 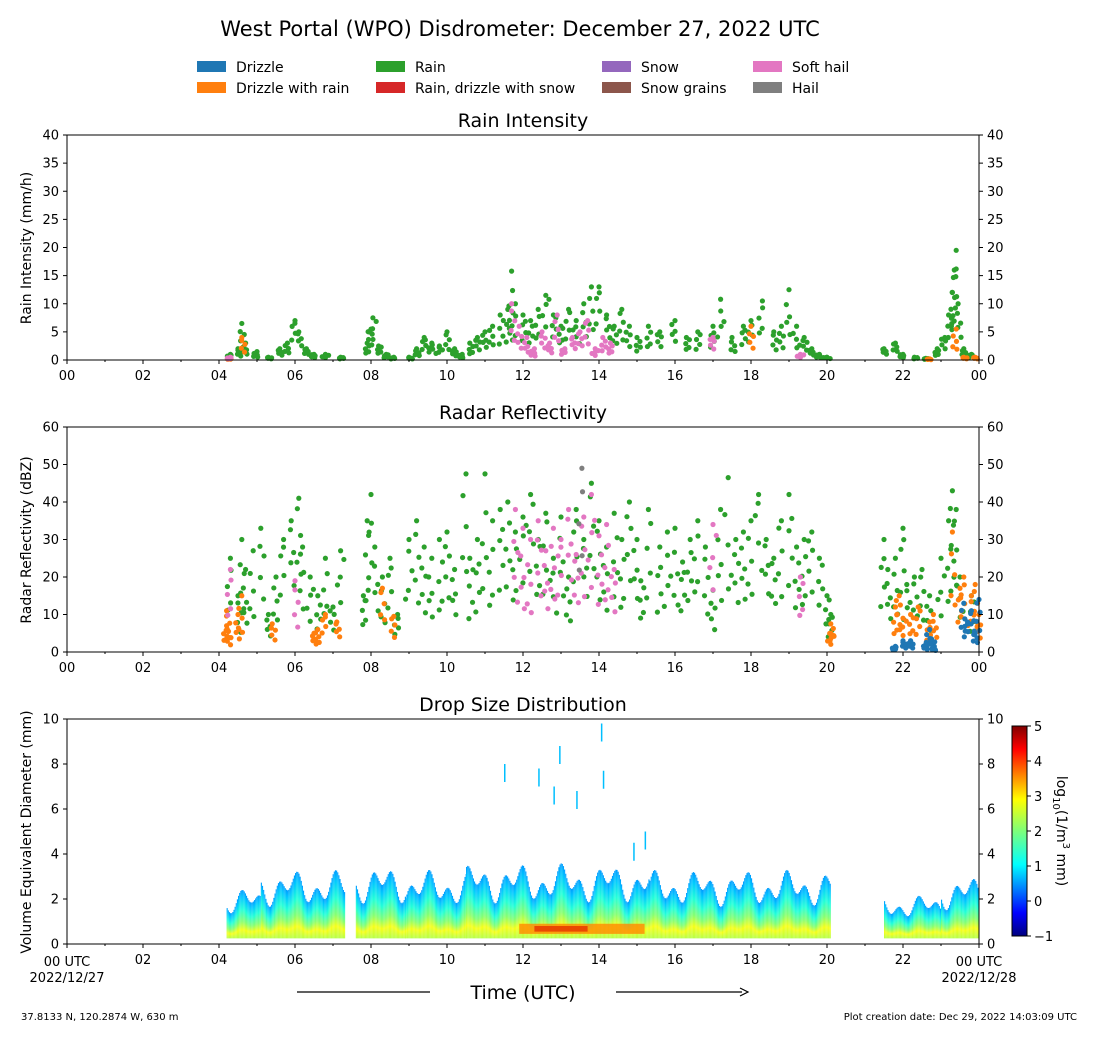 I want to click on x-tick-label: 10, so click(x=447, y=668).